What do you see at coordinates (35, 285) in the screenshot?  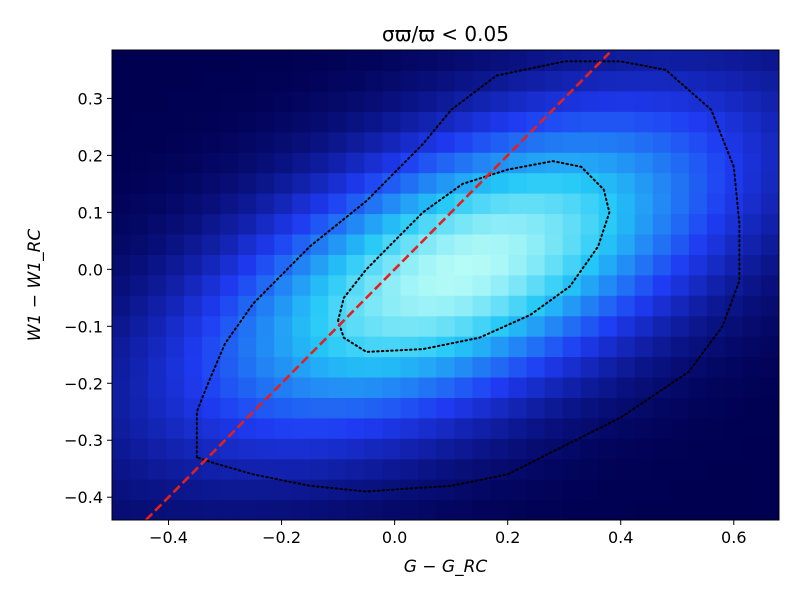 I see `y-axis-label: W1 − W1_RC` at bounding box center [35, 285].